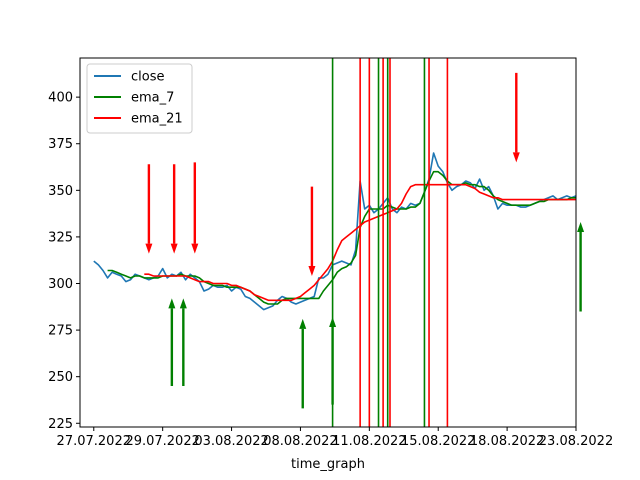  Describe the element at coordinates (60, 377) in the screenshot. I see `y-tick-label: 250` at that location.